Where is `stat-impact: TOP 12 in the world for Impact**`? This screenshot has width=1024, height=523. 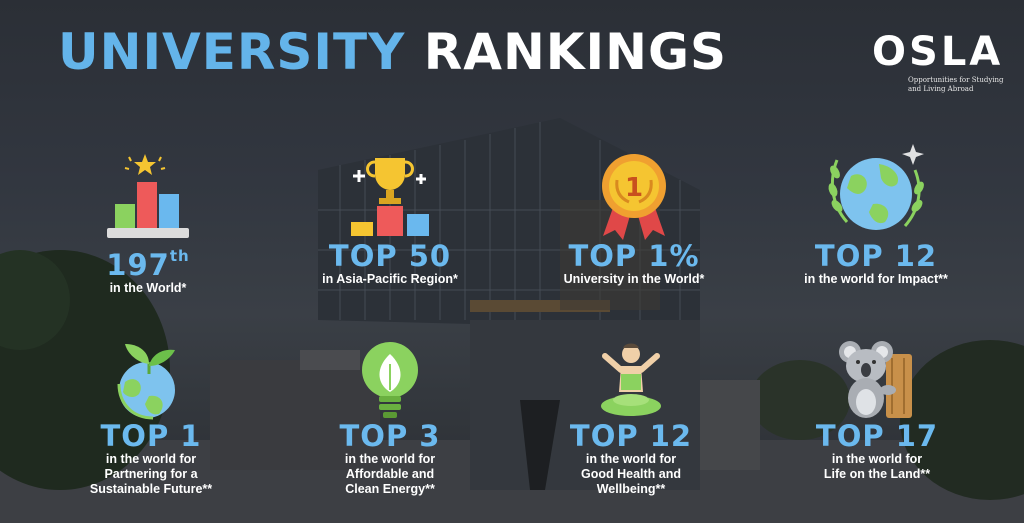 stat-impact: TOP 12 in the world for Impact** is located at coordinates (876, 213).